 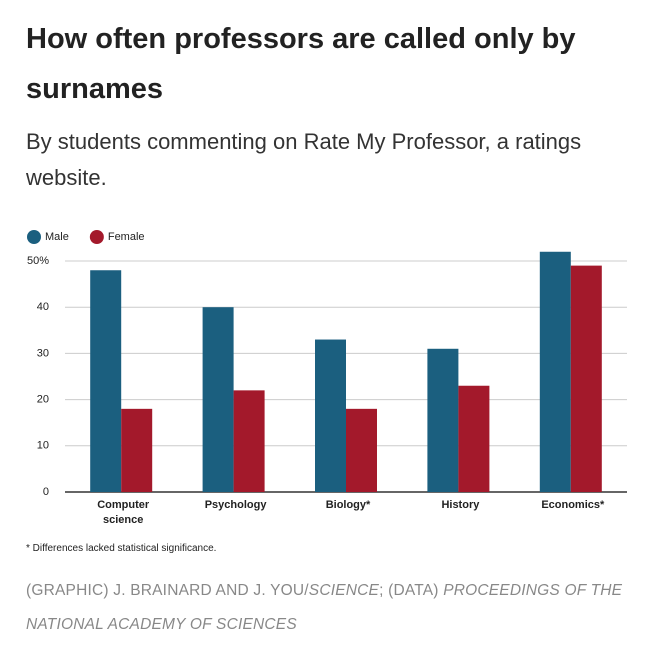 I want to click on legend-label: Female, so click(x=126, y=237).